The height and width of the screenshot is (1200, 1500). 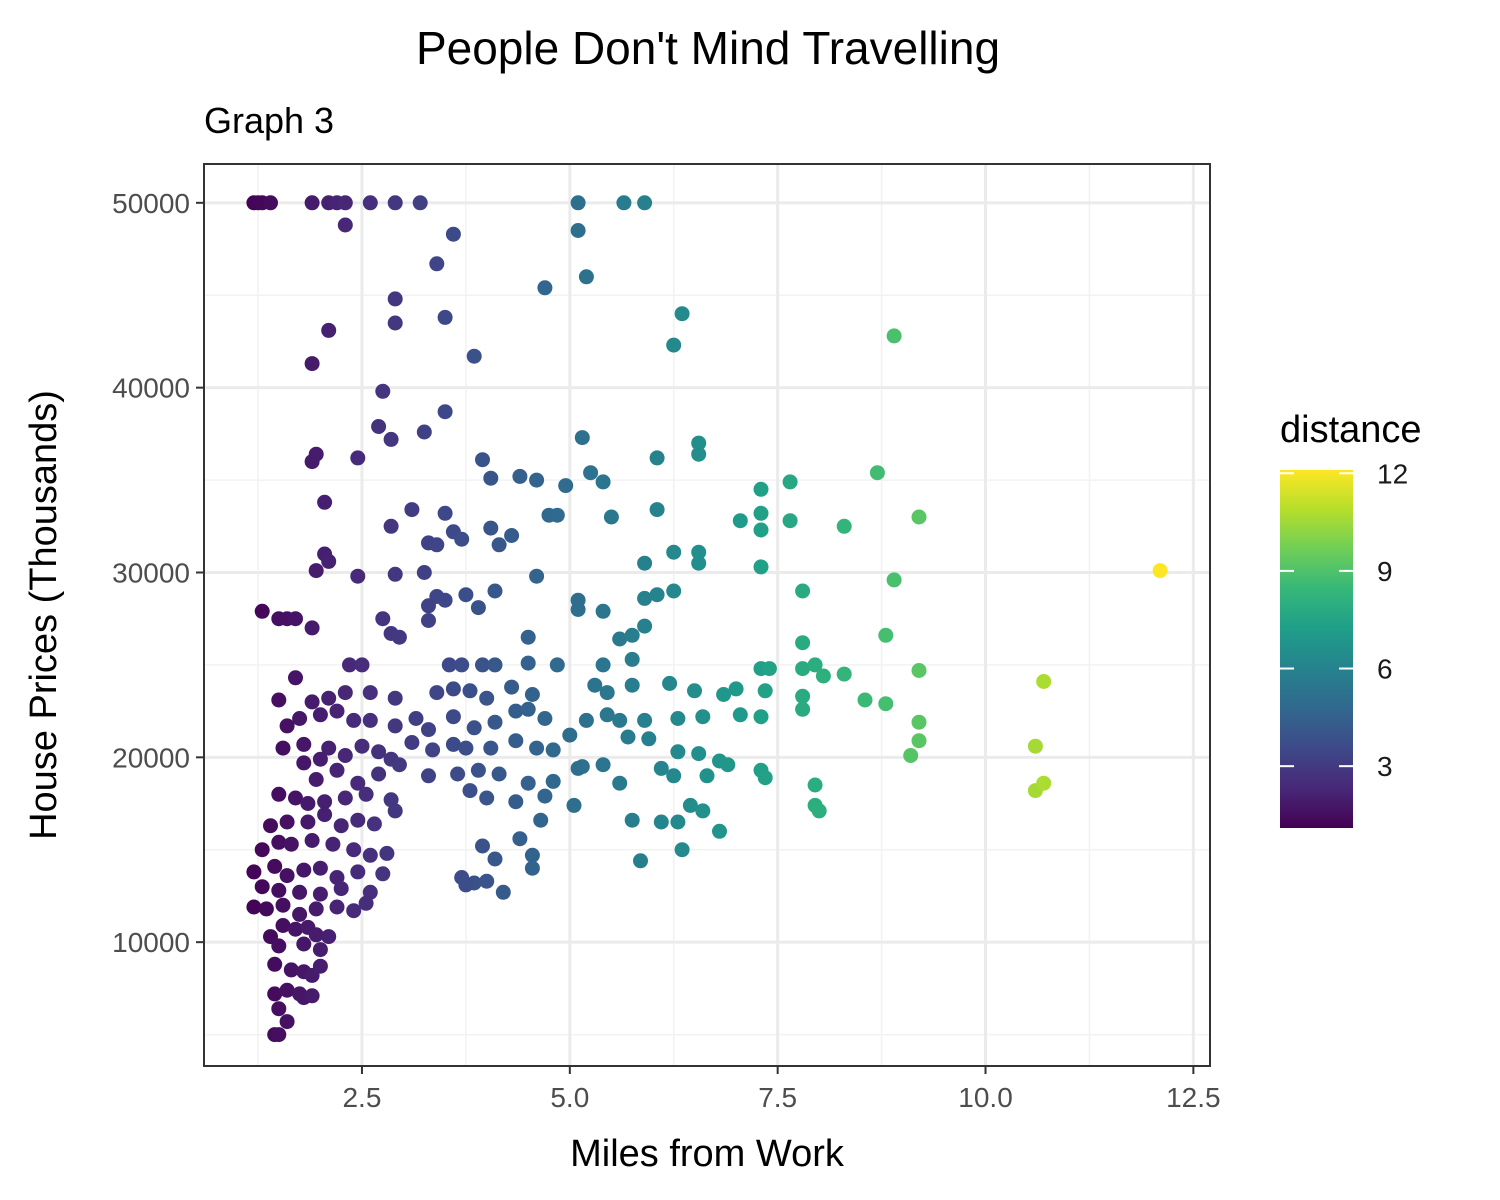 I want to click on y-tick-label: 10000, so click(x=151, y=942).